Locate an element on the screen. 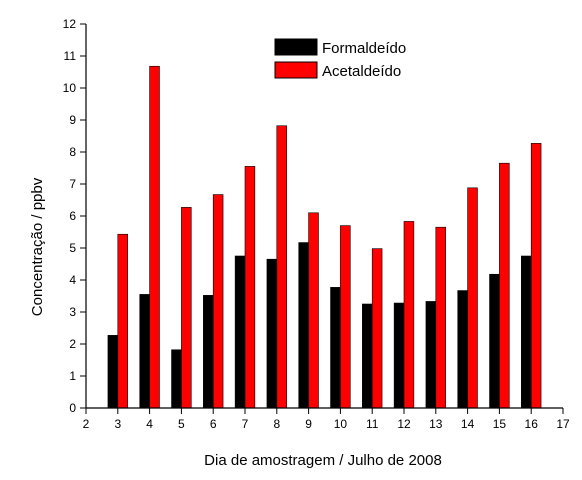  x-tick-label-9: 9 is located at coordinates (308, 424).